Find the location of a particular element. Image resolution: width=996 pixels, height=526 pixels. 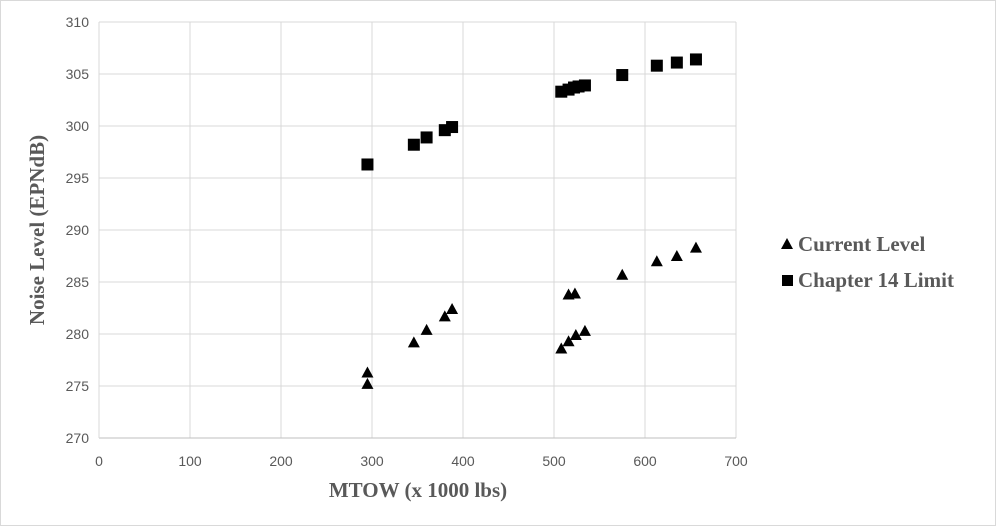

y-tick-label: 280 is located at coordinates (78, 334).